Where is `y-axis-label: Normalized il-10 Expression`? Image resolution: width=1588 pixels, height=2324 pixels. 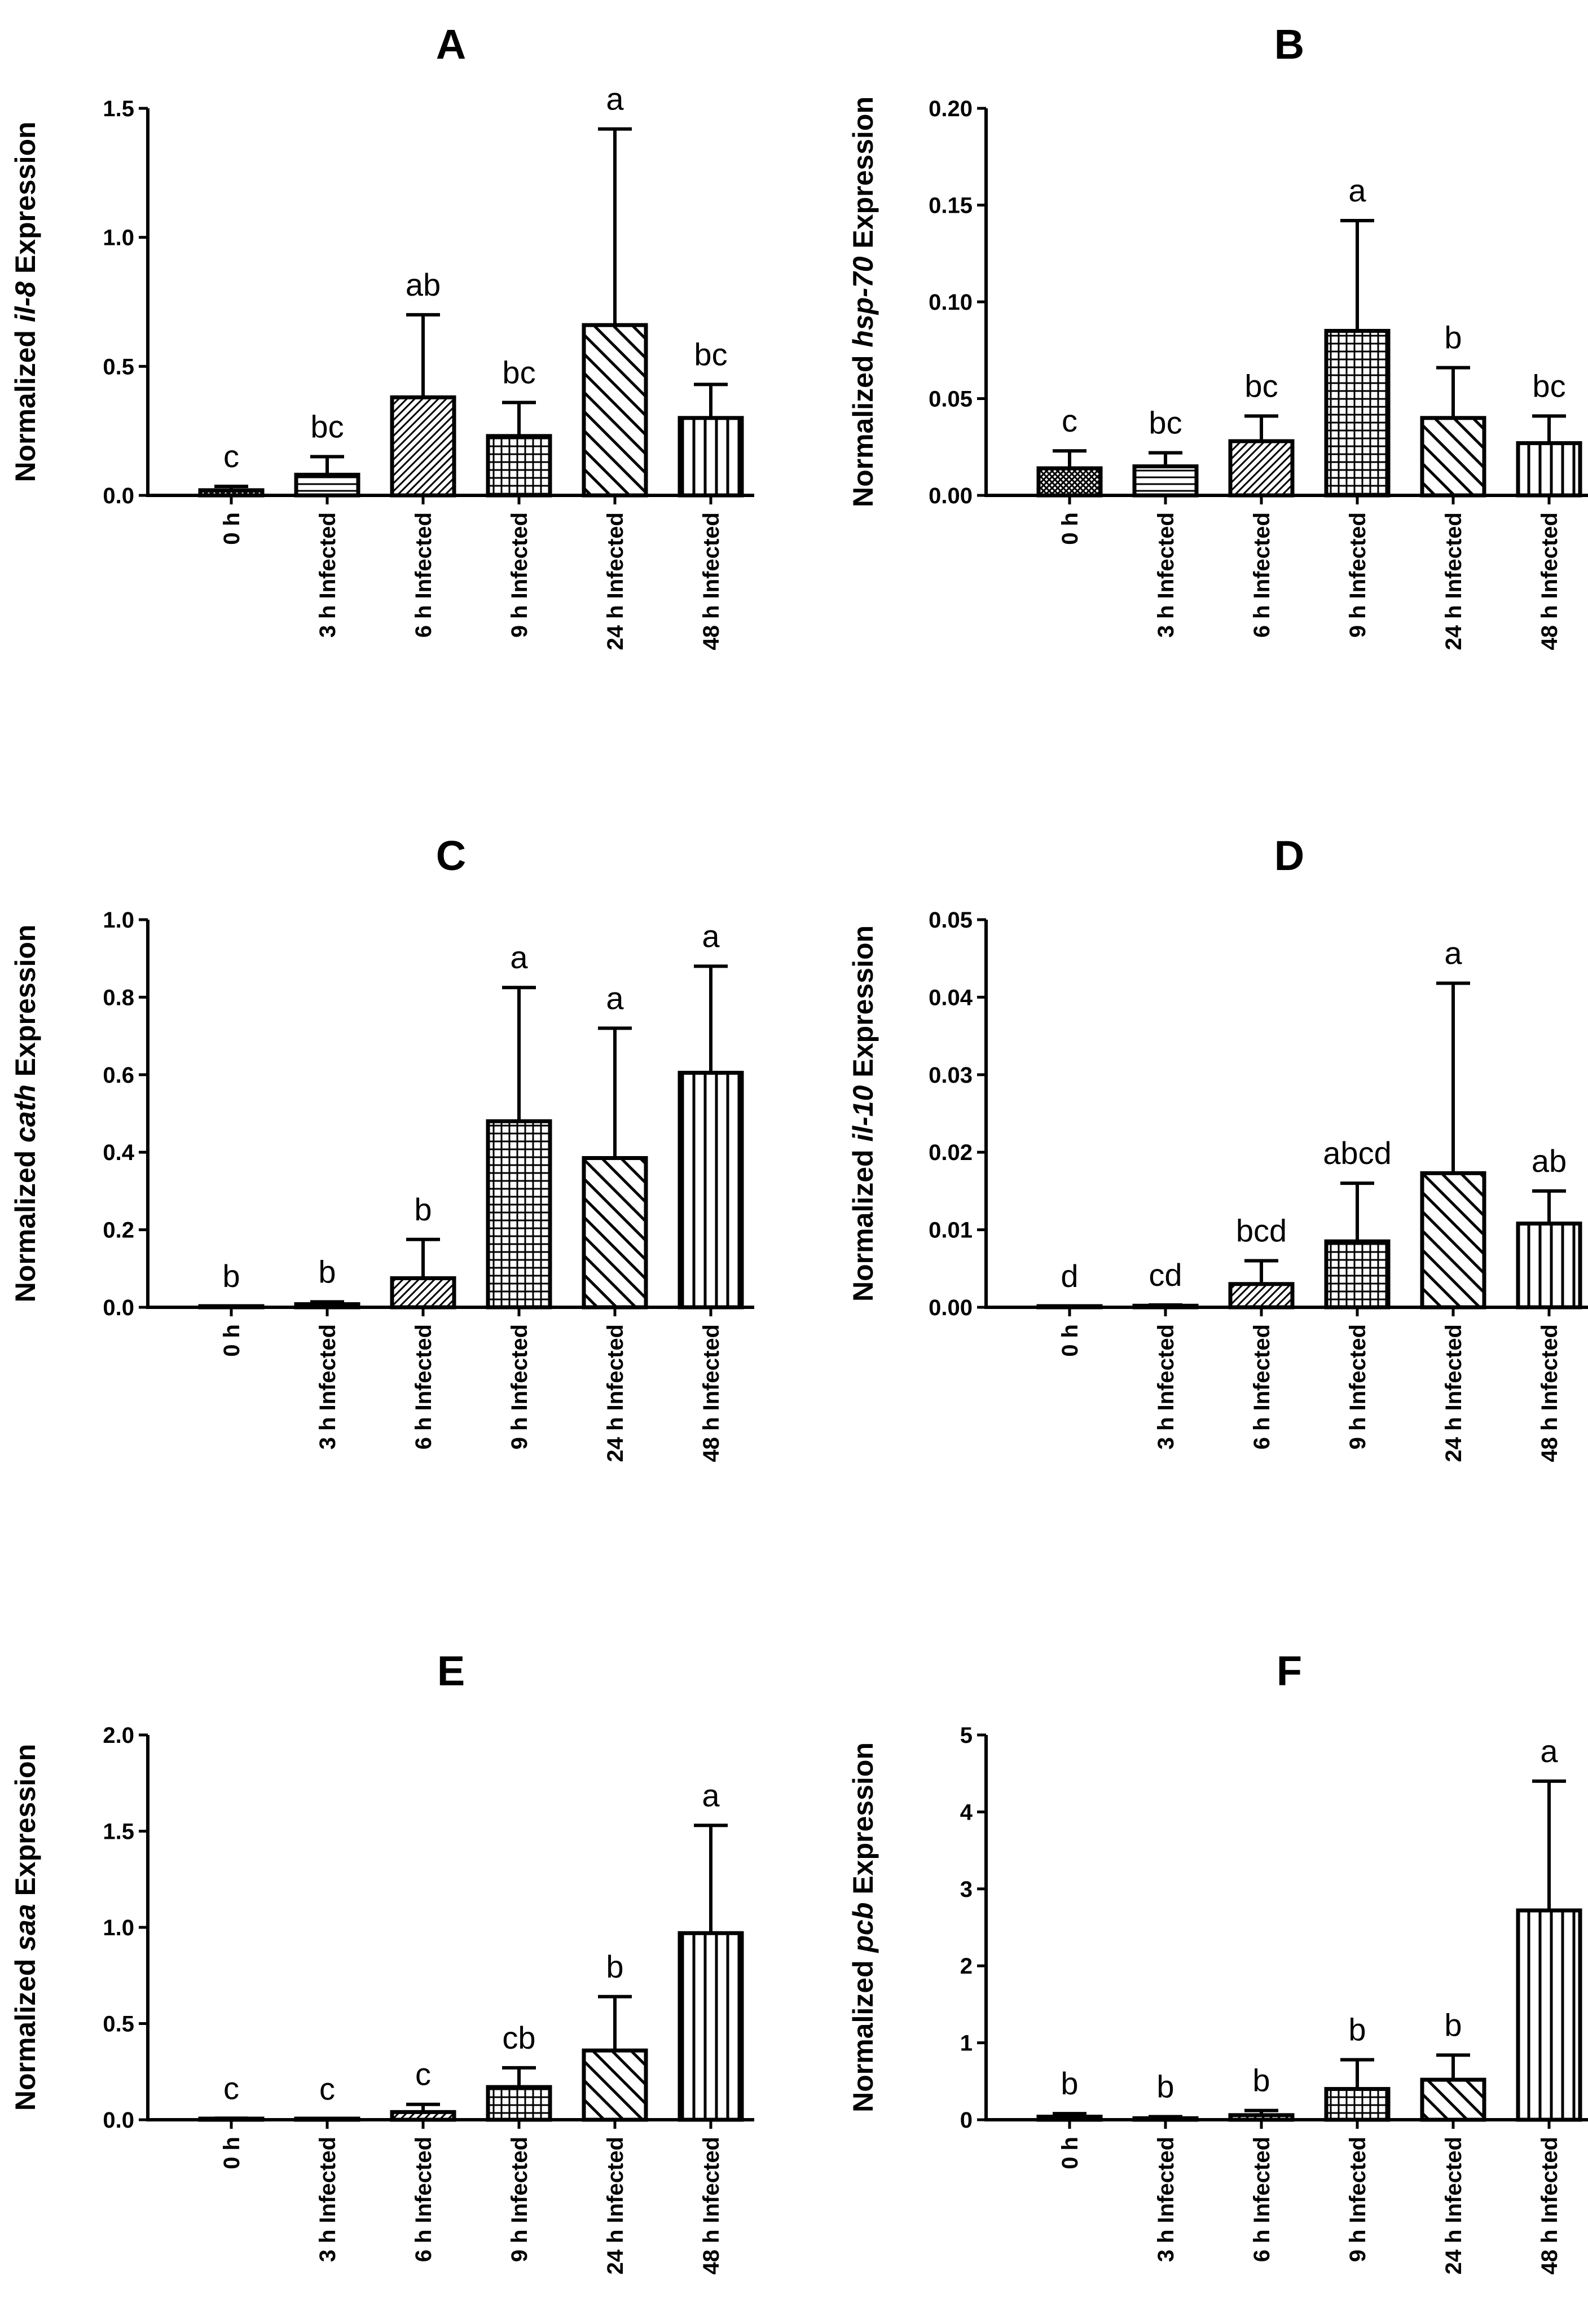 y-axis-label: Normalized il-10 Expression is located at coordinates (863, 1113).